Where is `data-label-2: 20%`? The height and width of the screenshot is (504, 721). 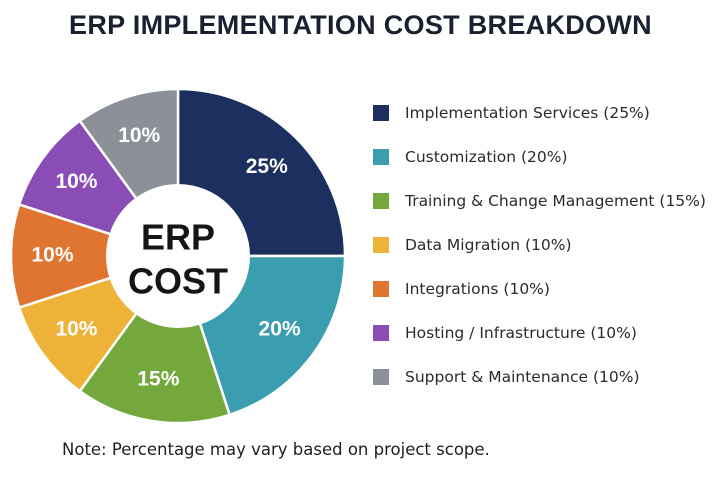 data-label-2: 20% is located at coordinates (280, 328).